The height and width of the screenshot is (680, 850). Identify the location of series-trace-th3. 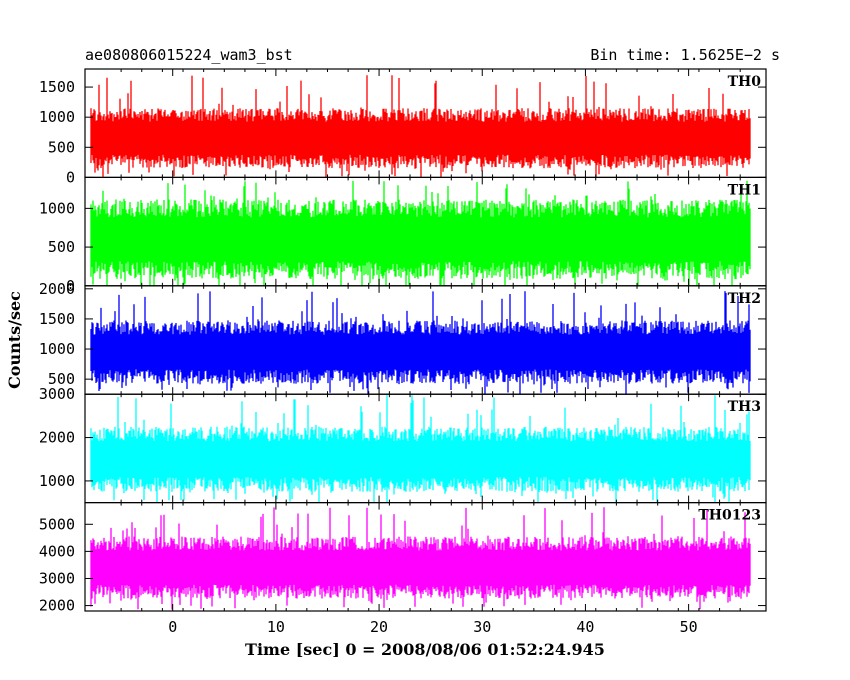
(420, 449).